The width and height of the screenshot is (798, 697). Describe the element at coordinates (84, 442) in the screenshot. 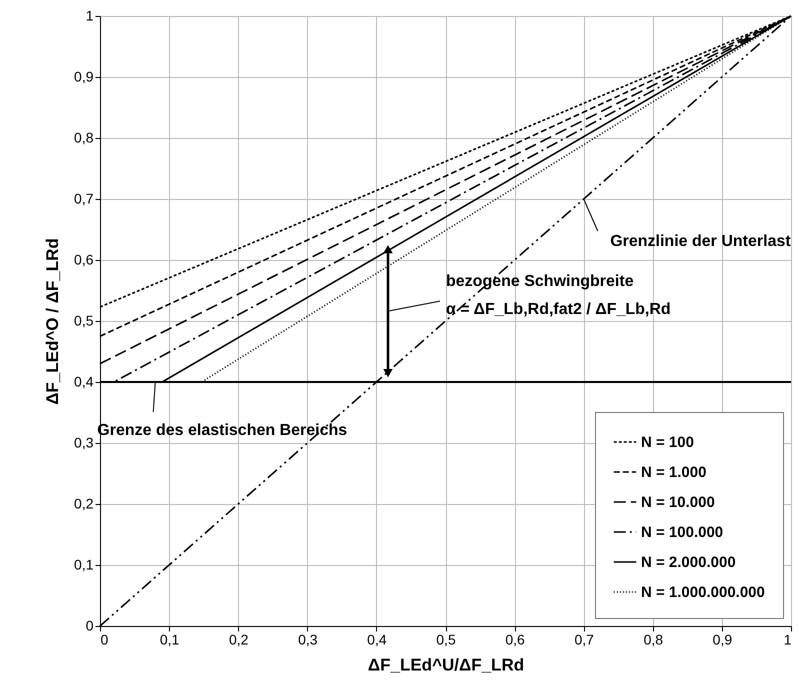

I see `y-tick-label: 0,3` at that location.